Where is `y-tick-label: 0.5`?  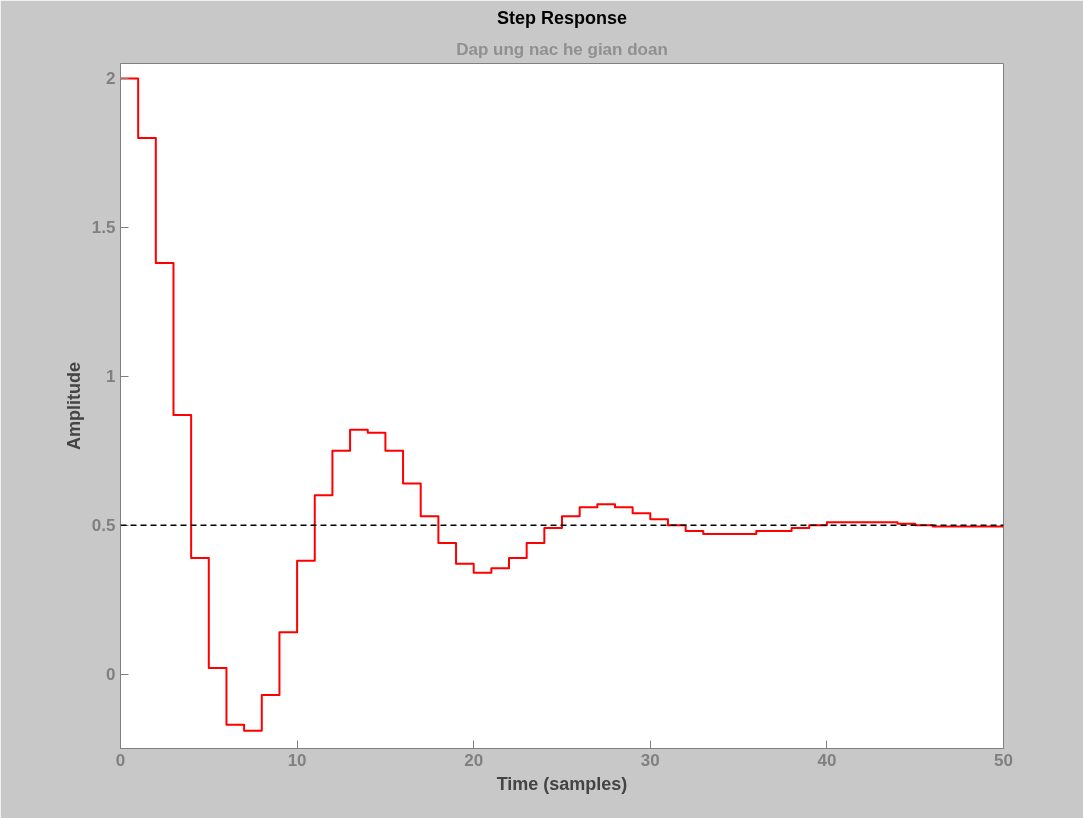 y-tick-label: 0.5 is located at coordinates (103, 526).